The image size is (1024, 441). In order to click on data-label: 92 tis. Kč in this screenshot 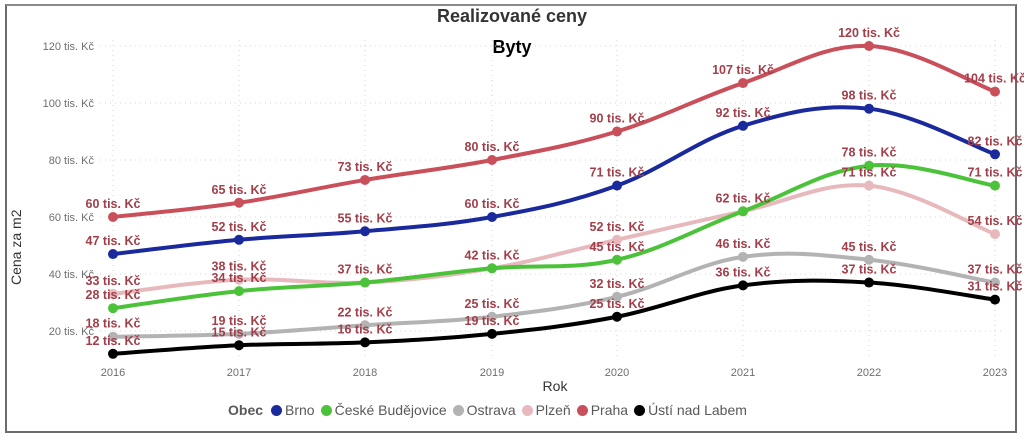, I will do `click(743, 113)`.